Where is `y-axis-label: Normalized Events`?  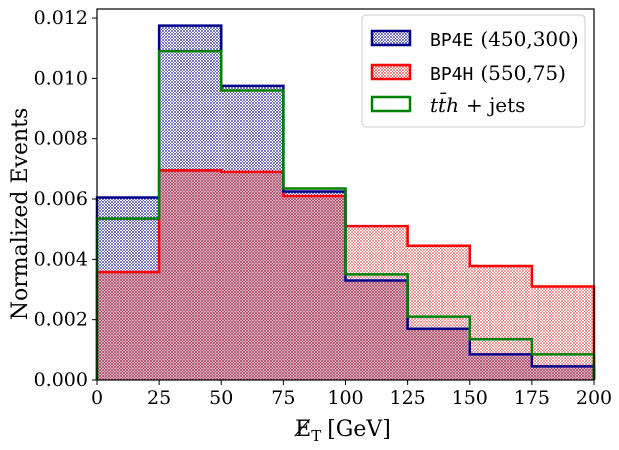 y-axis-label: Normalized Events is located at coordinates (20, 214).